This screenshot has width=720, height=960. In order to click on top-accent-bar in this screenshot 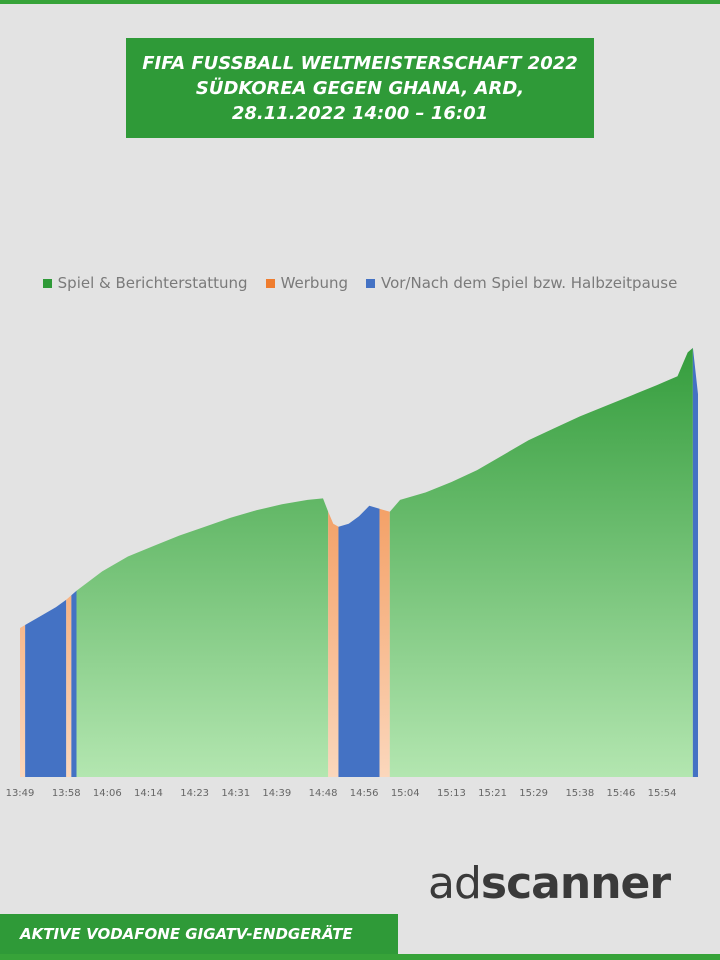, I will do `click(360, 2)`.